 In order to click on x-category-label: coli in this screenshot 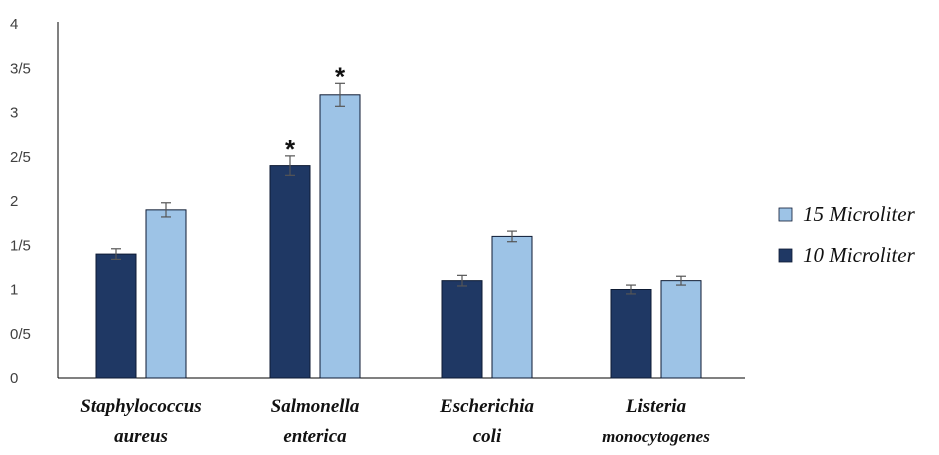, I will do `click(487, 436)`.